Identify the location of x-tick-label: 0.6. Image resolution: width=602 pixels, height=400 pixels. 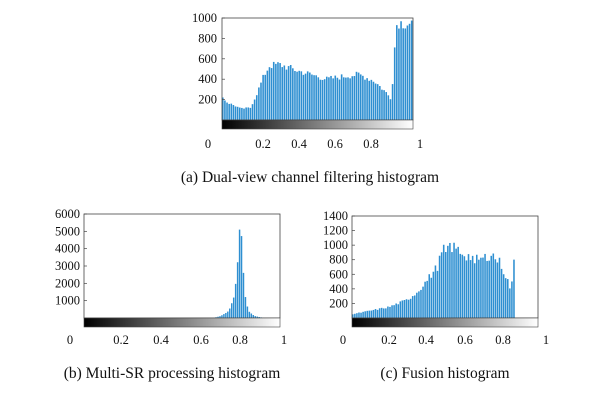
(465, 340).